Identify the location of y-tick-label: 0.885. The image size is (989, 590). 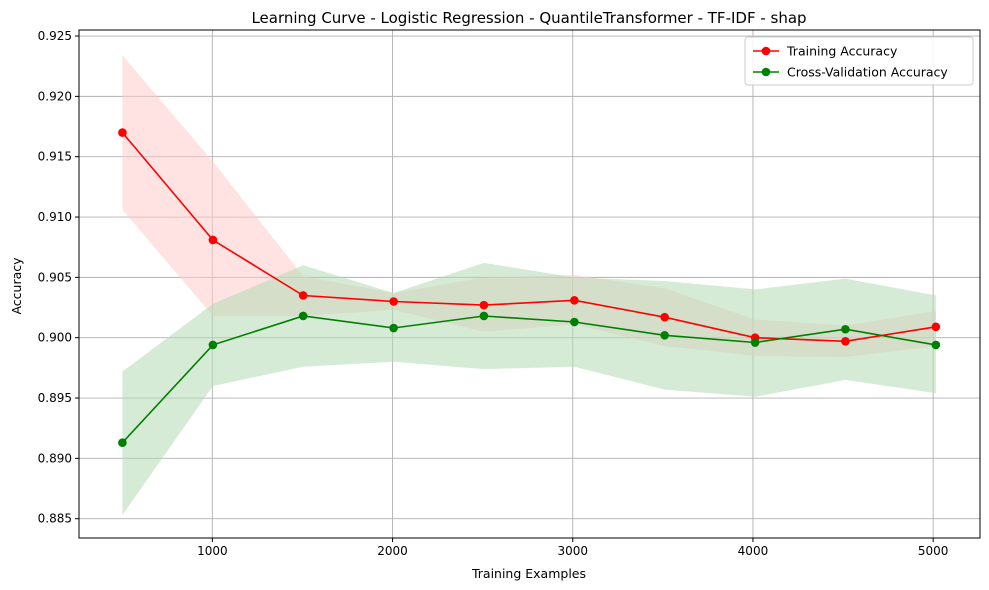
(55, 519).